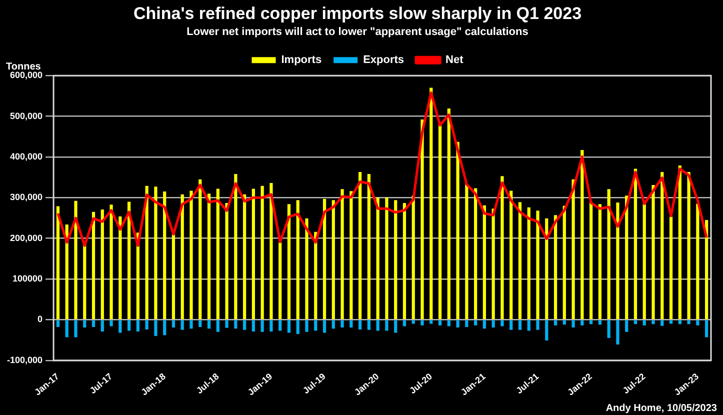 This screenshot has width=723, height=415. What do you see at coordinates (301, 60) in the screenshot?
I see `legend-label: Imports` at bounding box center [301, 60].